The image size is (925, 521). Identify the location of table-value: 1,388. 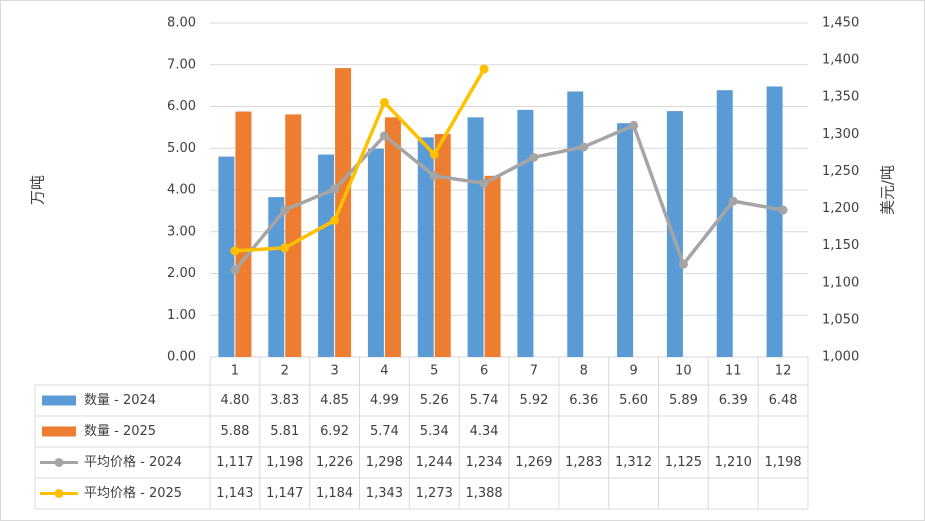
(483, 493).